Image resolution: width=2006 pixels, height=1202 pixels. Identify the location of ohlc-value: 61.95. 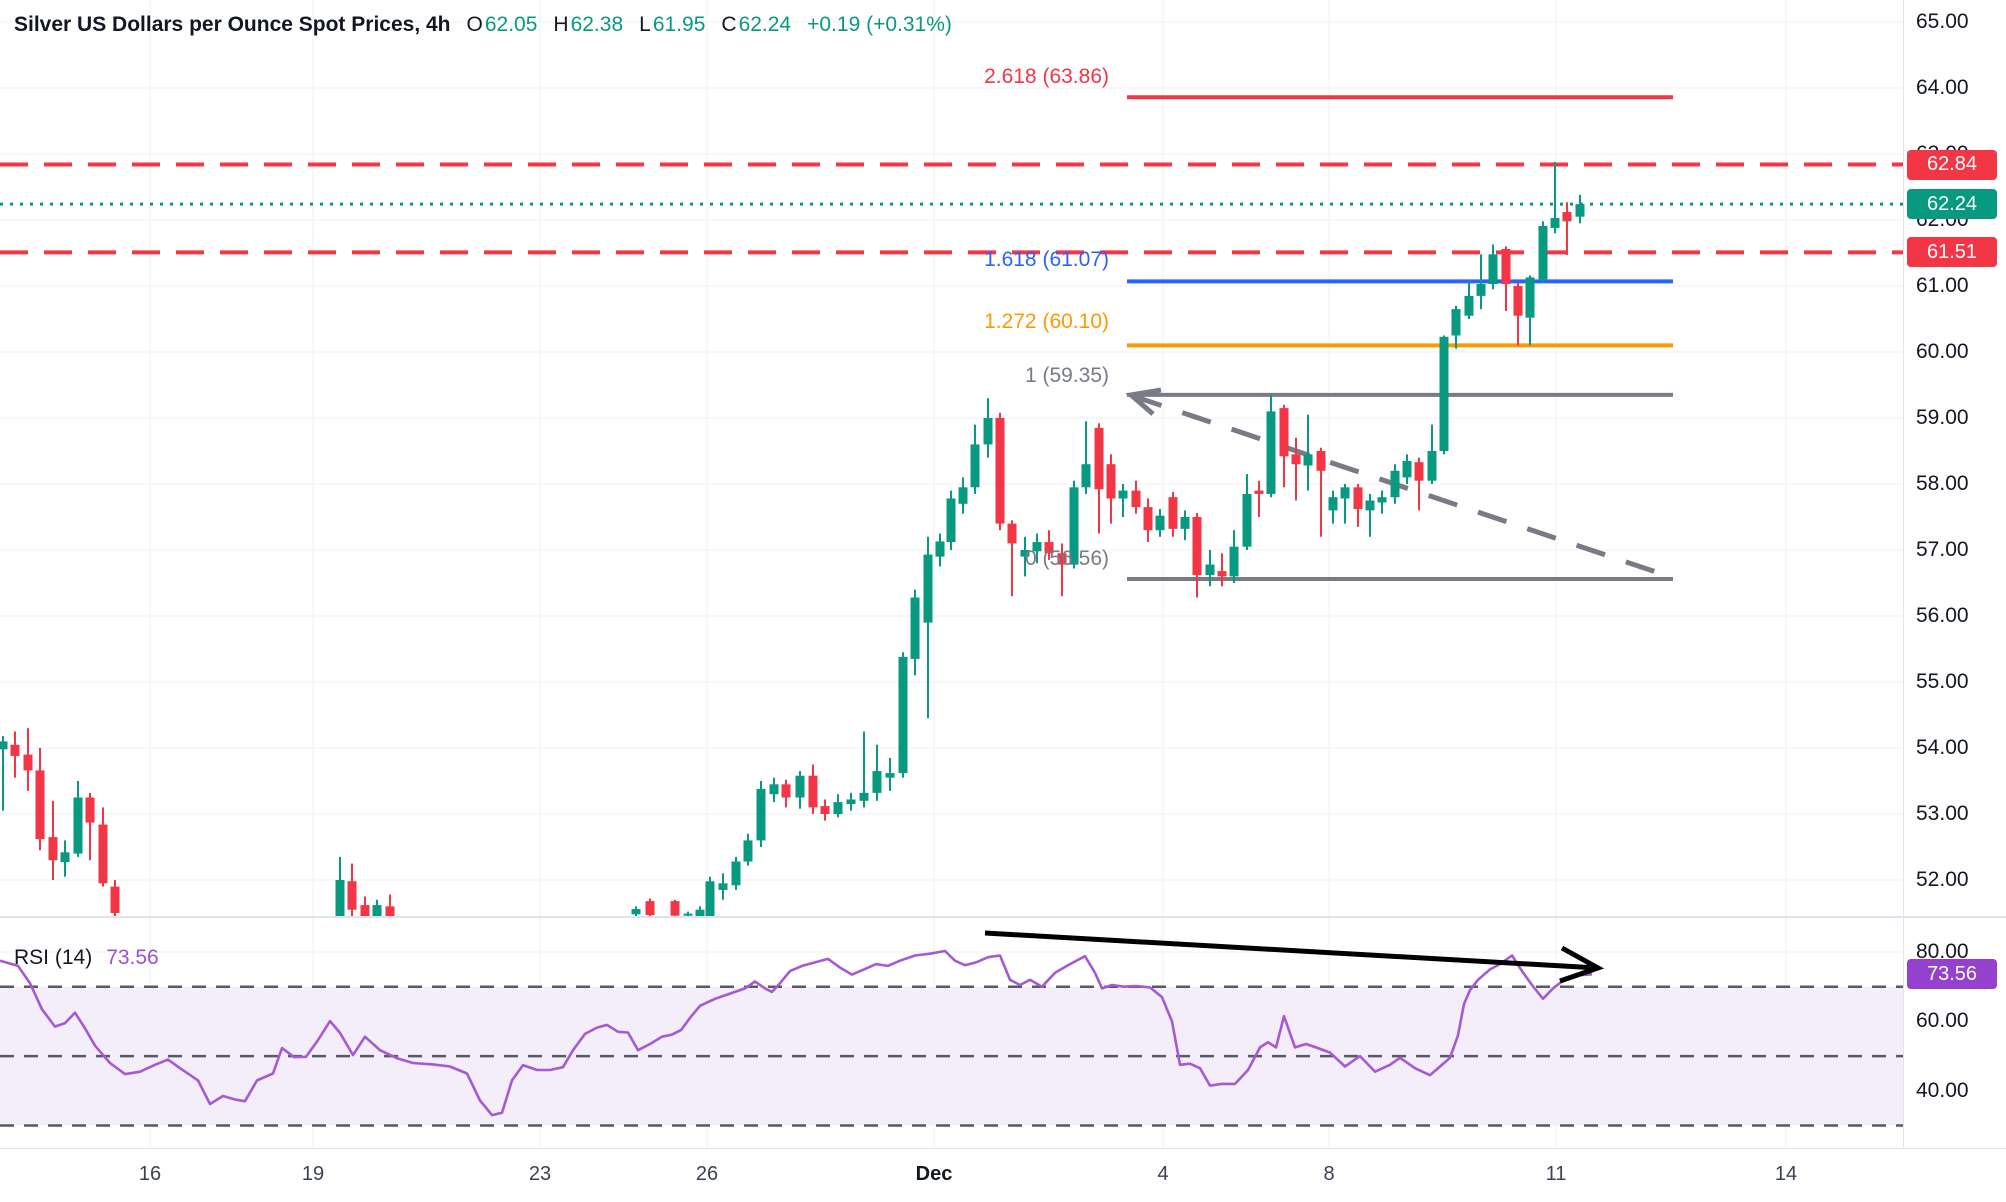
(679, 24).